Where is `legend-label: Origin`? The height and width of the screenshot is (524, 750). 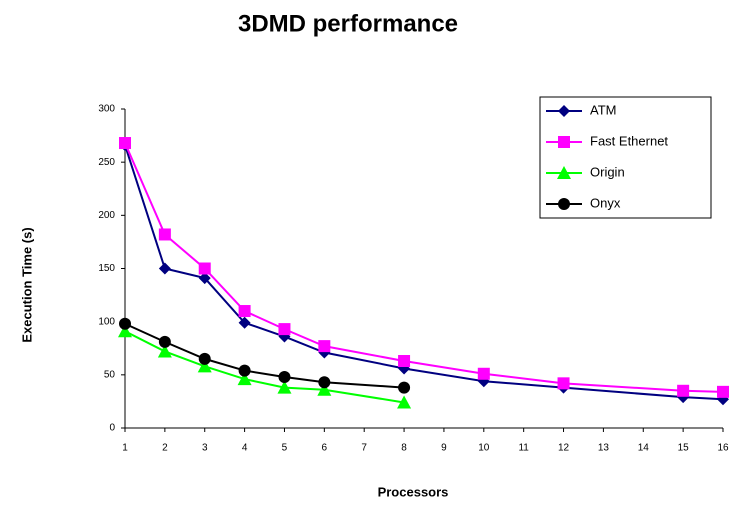
legend-label: Origin is located at coordinates (607, 171).